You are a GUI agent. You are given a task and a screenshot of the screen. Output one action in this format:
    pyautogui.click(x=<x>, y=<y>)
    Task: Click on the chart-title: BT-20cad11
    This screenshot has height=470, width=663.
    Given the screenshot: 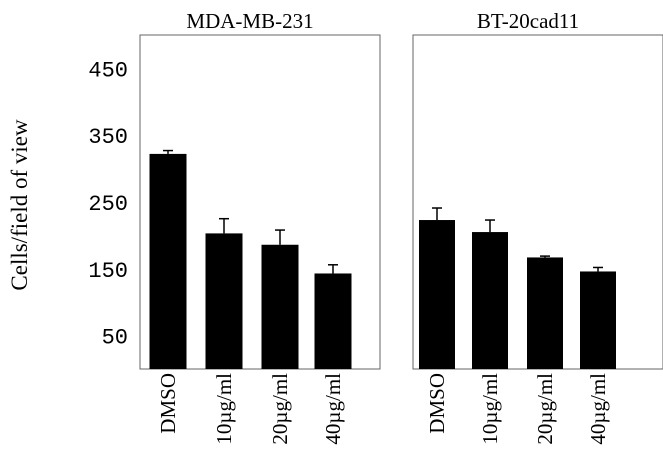 What is the action you would take?
    pyautogui.click(x=528, y=21)
    